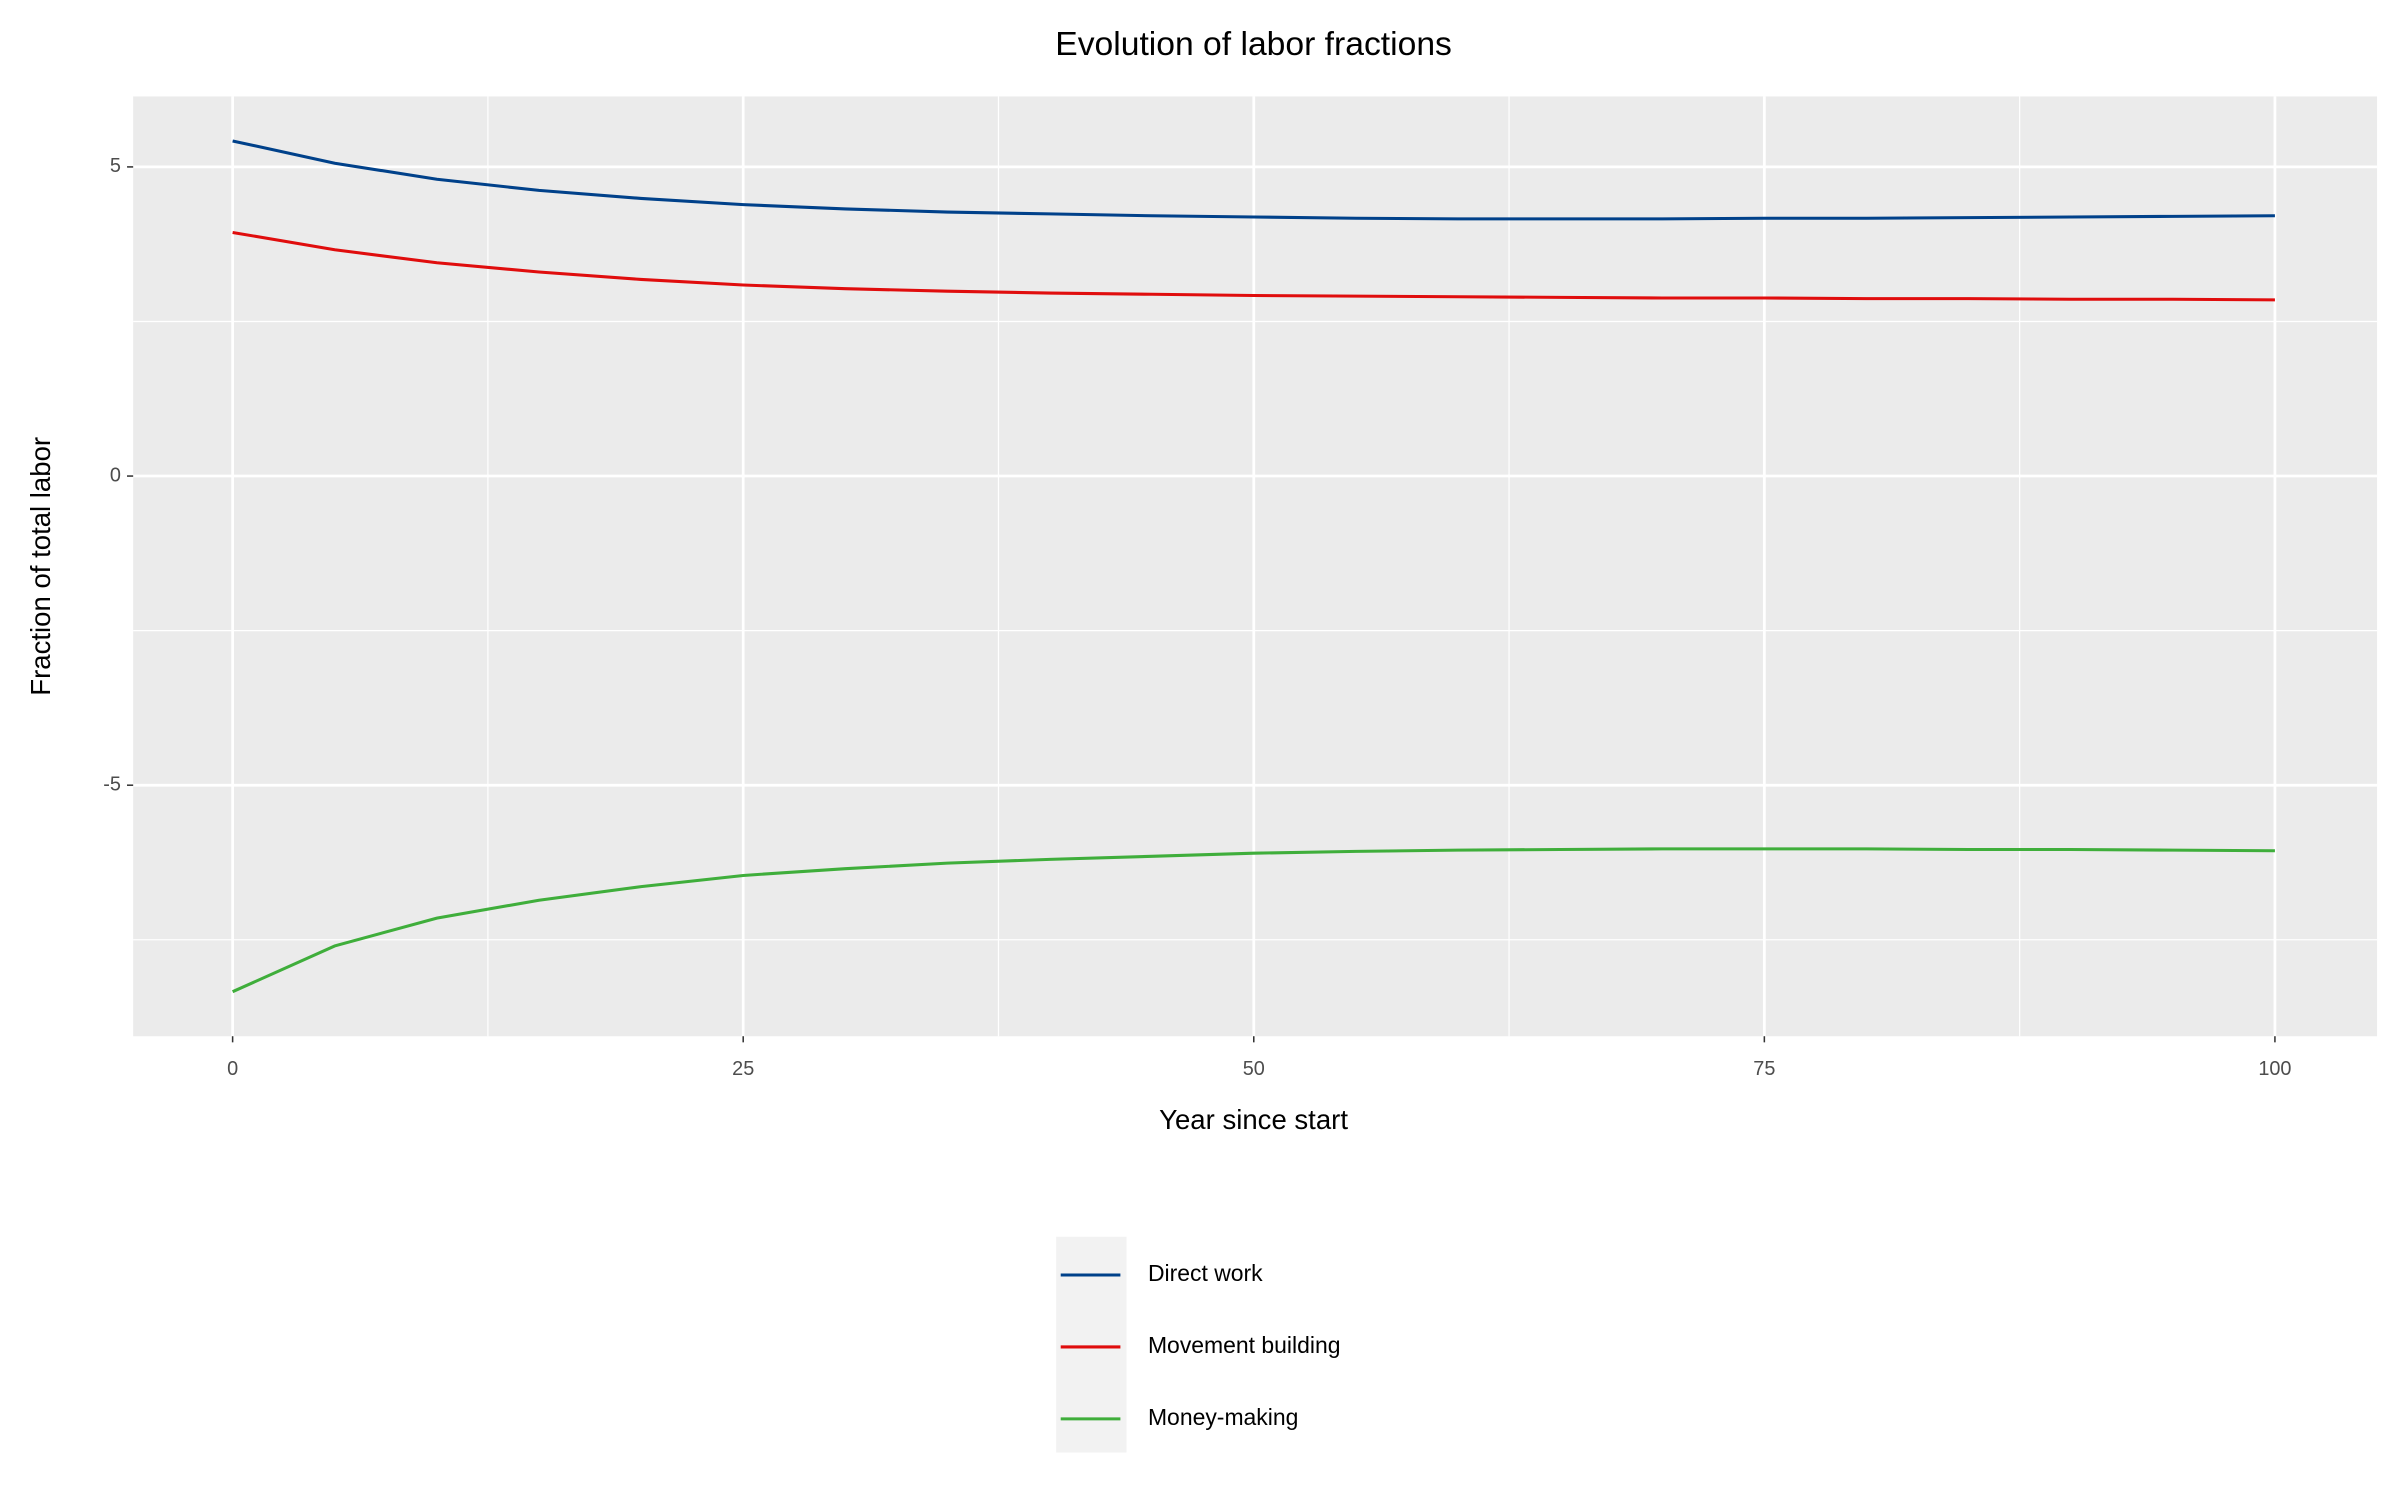  Describe the element at coordinates (1223, 1417) in the screenshot. I see `legend-label: Money-making` at that location.